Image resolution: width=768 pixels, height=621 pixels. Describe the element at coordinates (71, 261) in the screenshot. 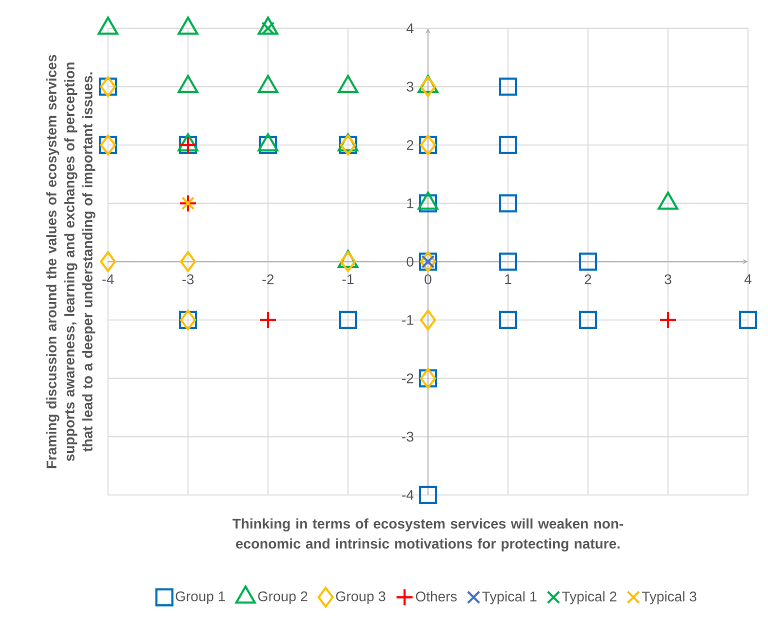

I see `y-axis-title: Framing discussion around the values of ecosystem services supports awareness, learning and exchanges of perception that lead to a deeper understanding of important issues.` at that location.